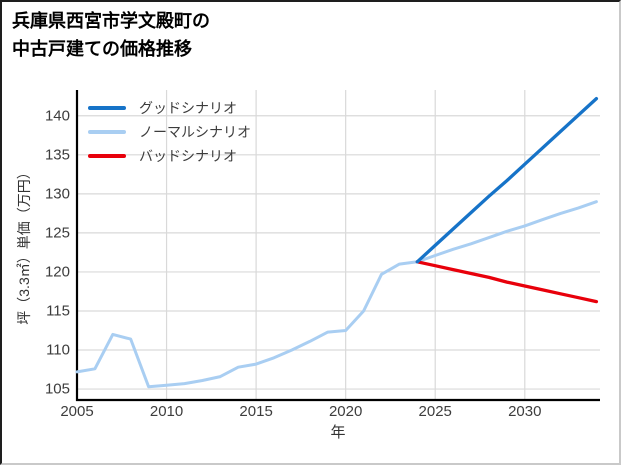  I want to click on legend: グッドシナリオ ノーマルシナリオ バッドシナリオ, so click(169, 132).